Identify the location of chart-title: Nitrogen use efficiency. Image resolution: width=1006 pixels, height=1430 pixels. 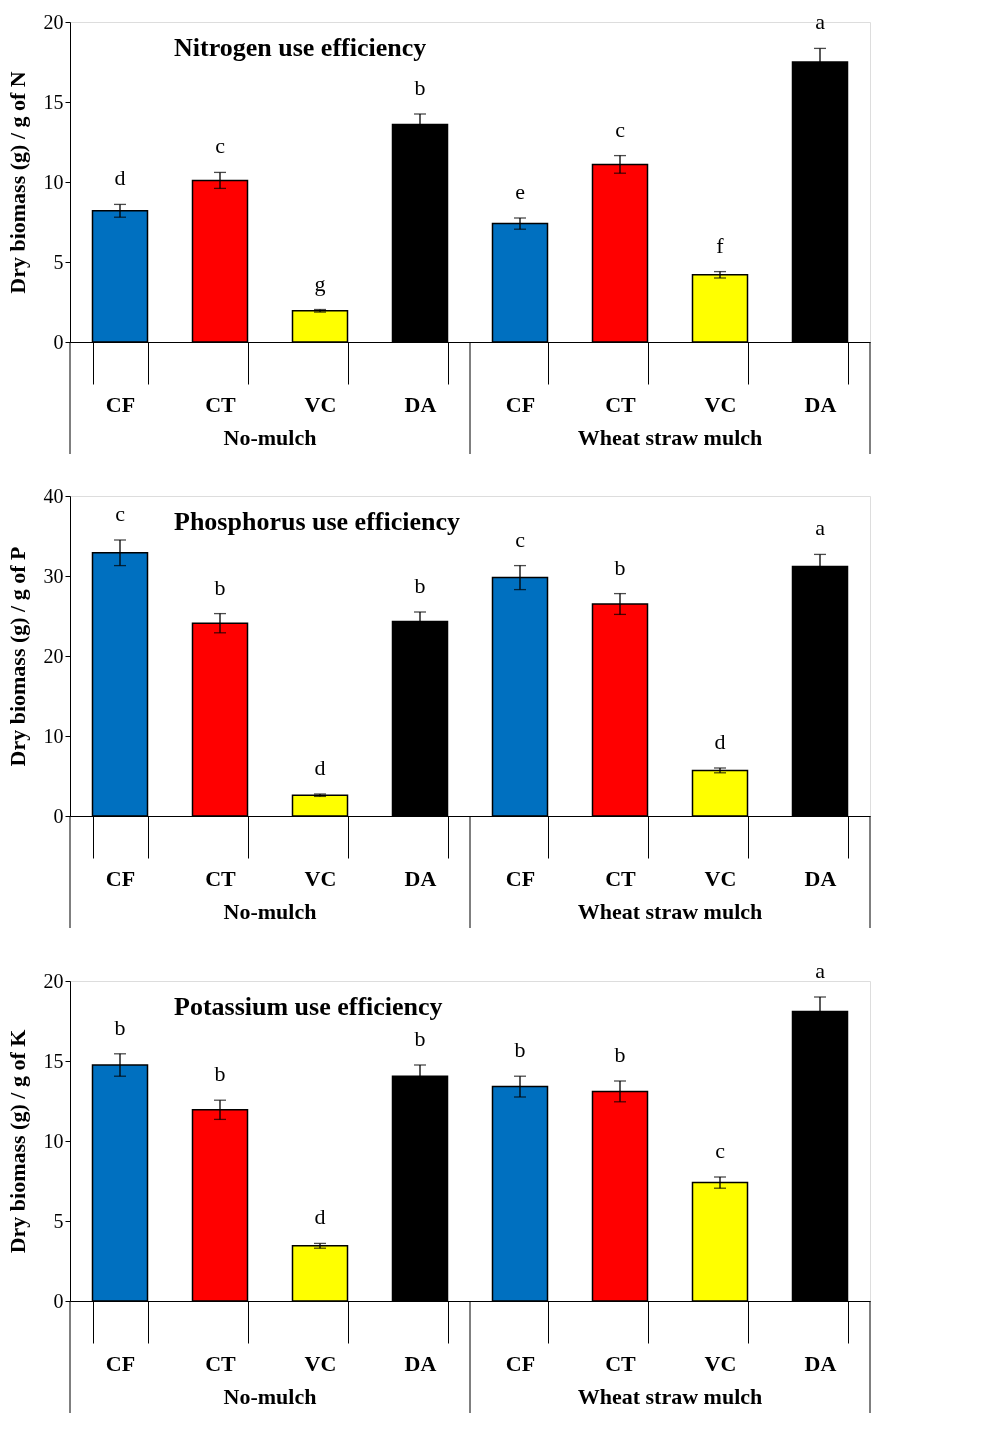
(300, 47).